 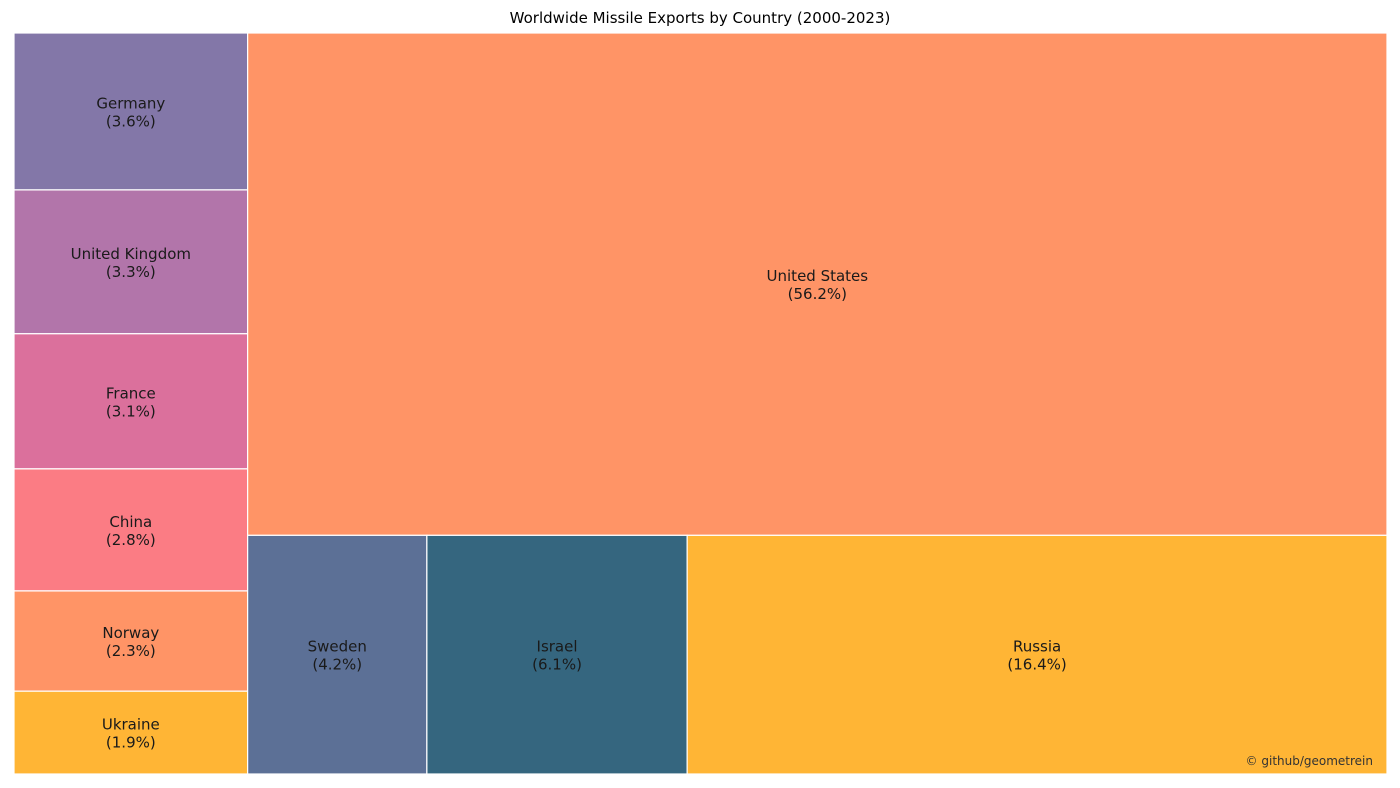 What do you see at coordinates (131, 743) in the screenshot?
I see `tile-percent-ukraine: (1.9%)` at bounding box center [131, 743].